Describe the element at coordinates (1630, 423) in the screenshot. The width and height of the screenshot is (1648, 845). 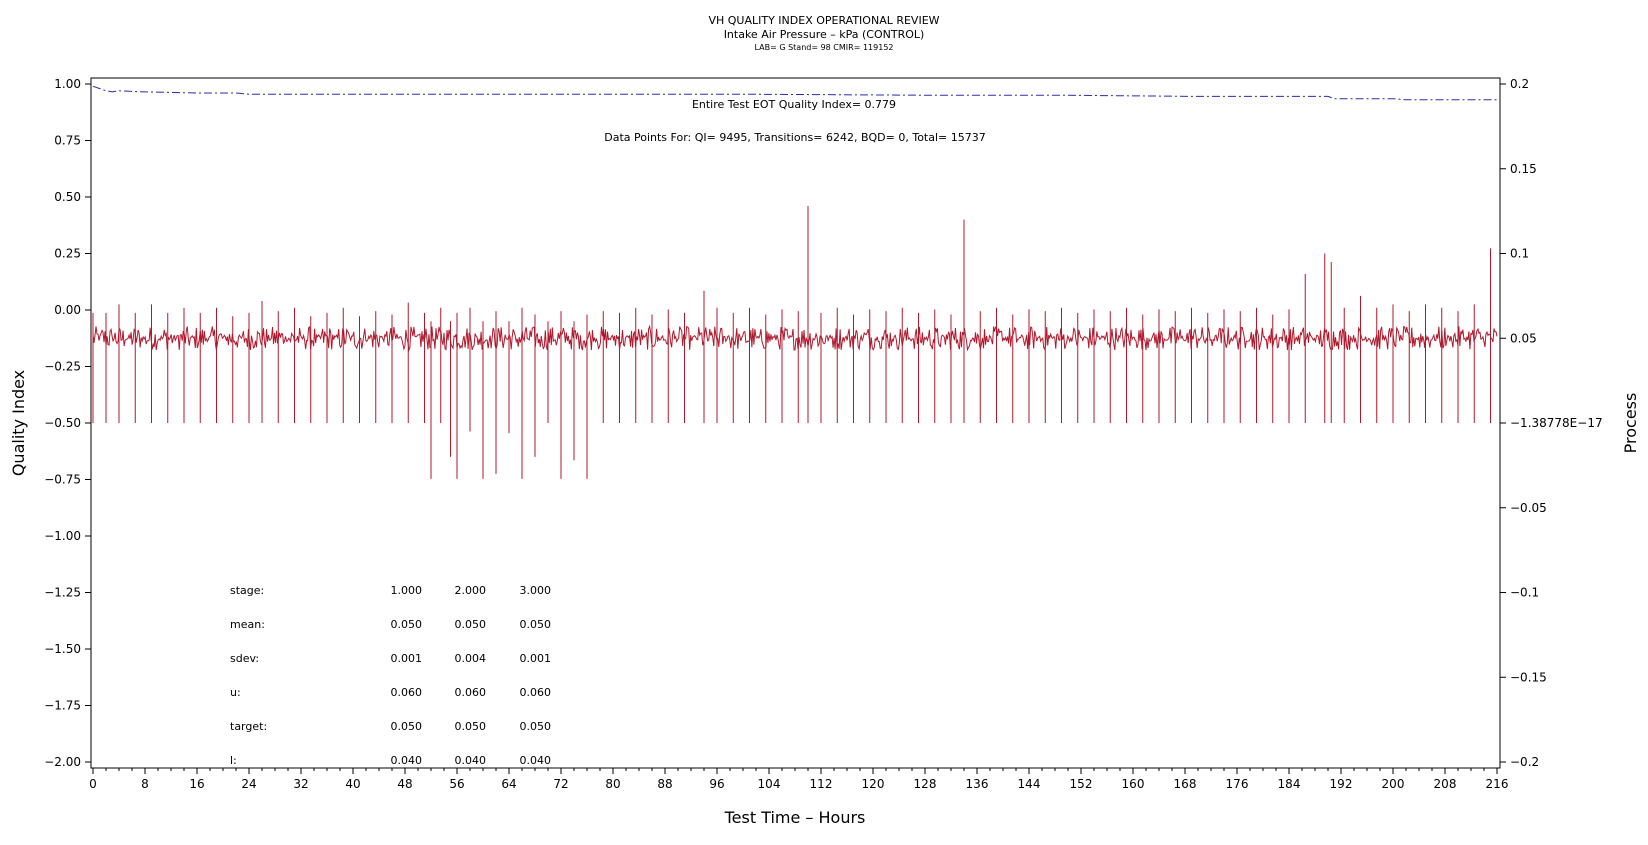
I see `y-axis-label-right: Process` at that location.